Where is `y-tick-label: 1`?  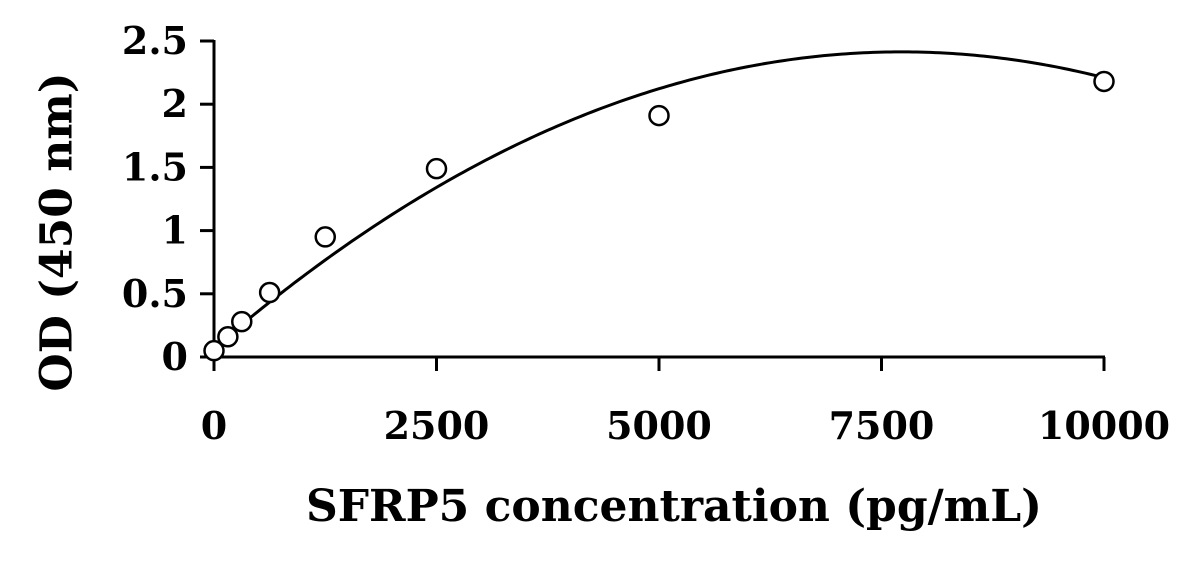
y-tick-label: 1 is located at coordinates (175, 230).